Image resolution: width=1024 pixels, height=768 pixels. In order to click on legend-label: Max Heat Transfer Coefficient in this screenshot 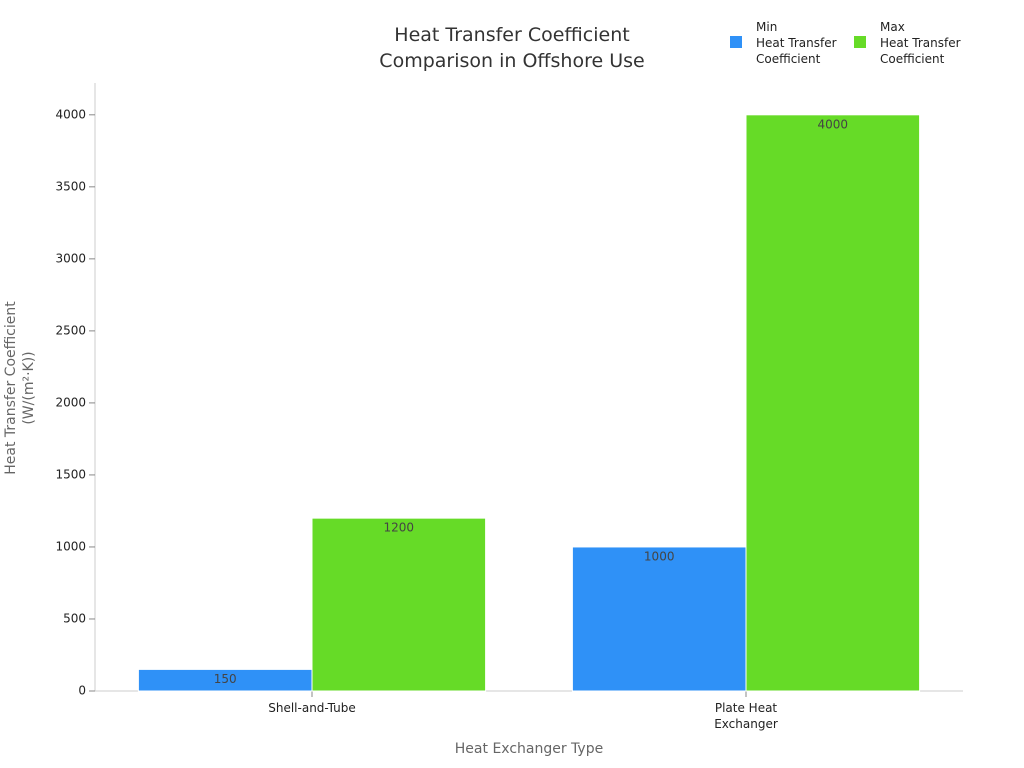, I will do `click(920, 43)`.